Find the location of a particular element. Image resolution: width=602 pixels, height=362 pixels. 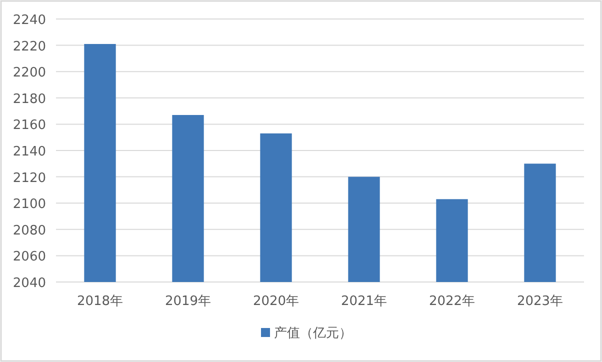

y-tick-label: 2080 is located at coordinates (29, 230).